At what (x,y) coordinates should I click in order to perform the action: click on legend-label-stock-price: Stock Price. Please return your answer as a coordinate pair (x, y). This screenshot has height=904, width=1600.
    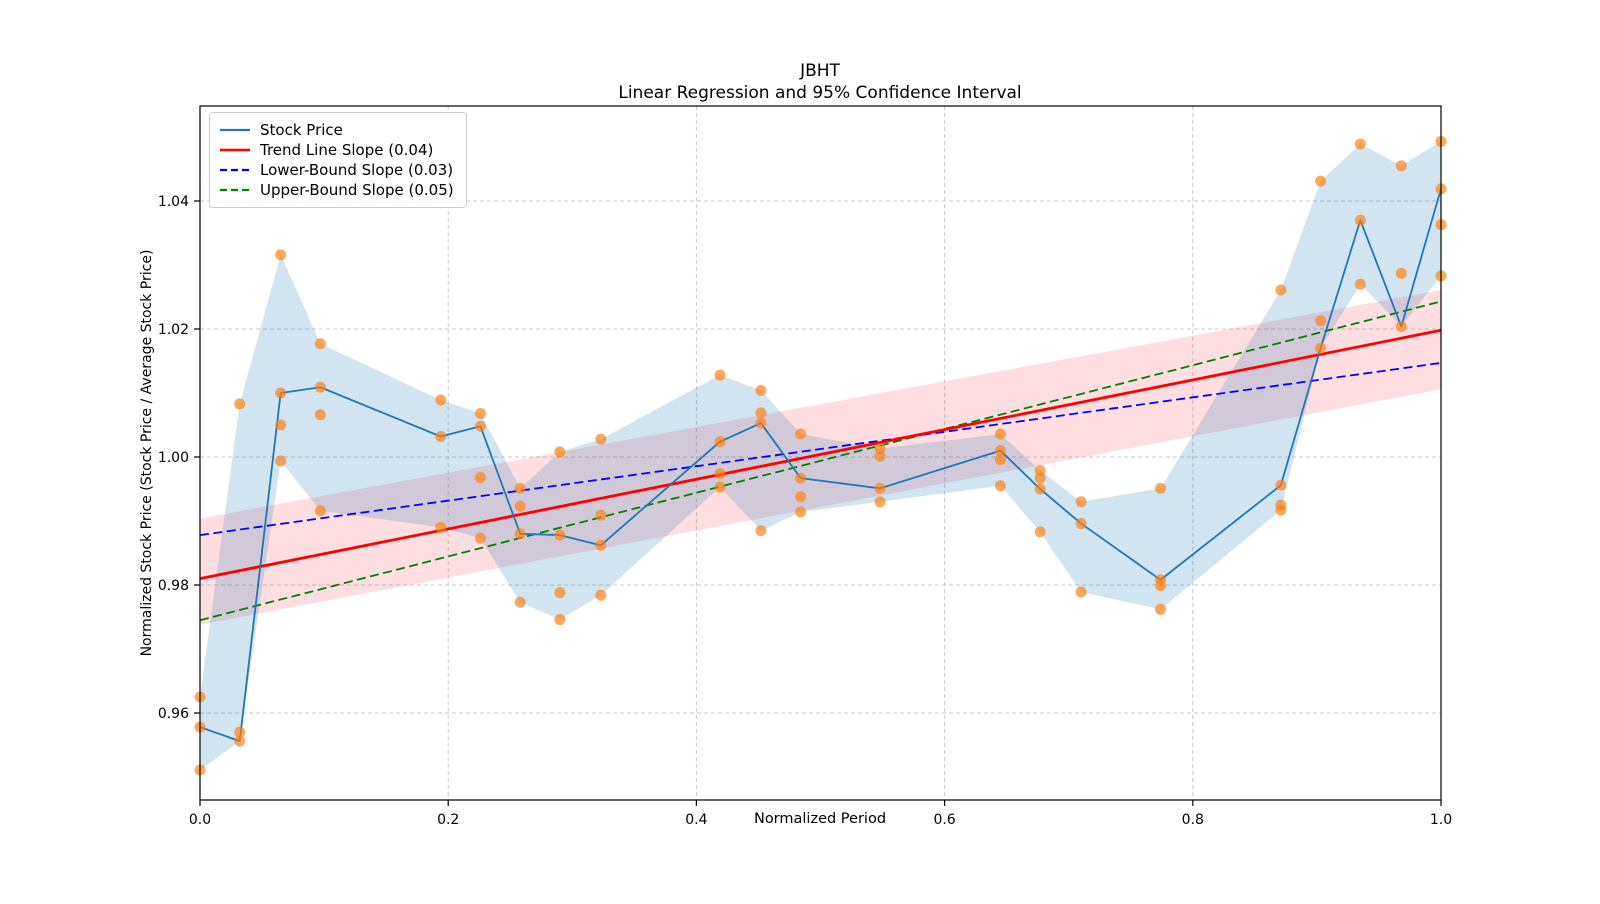
    Looking at the image, I should click on (301, 130).